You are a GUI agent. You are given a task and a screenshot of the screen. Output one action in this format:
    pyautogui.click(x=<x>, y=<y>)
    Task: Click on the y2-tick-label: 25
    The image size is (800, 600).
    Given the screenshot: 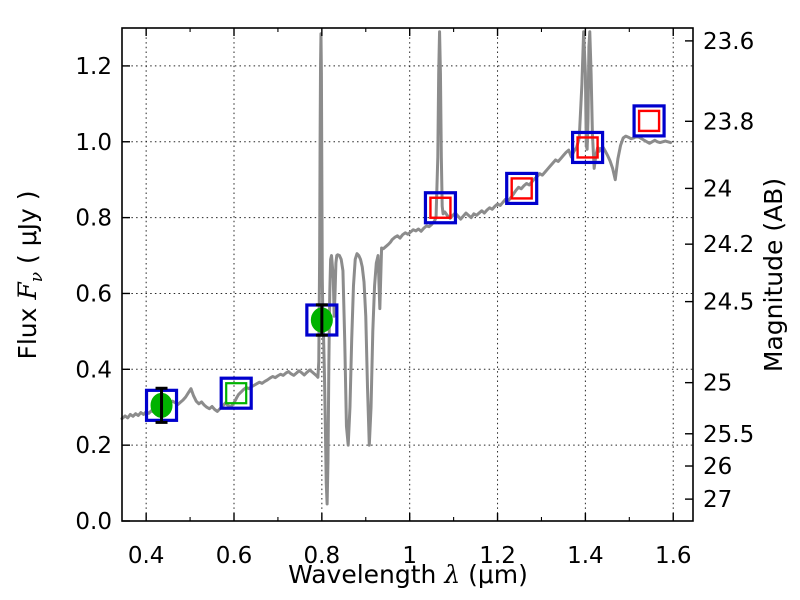 What is the action you would take?
    pyautogui.click(x=717, y=384)
    